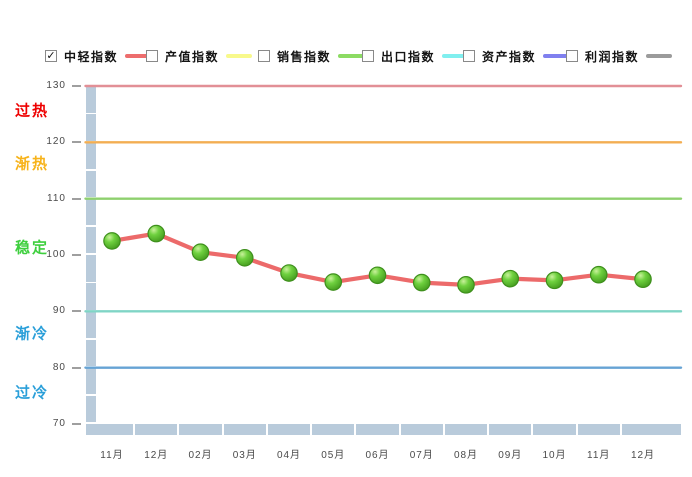 This screenshot has width=692, height=477. I want to click on x-tick-label: 08月, so click(466, 455).